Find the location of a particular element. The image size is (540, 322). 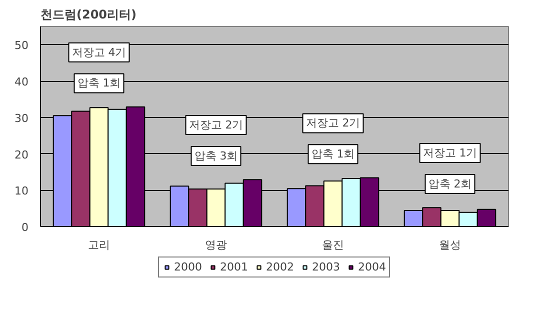

y-tick-label: 0 is located at coordinates (25, 227).